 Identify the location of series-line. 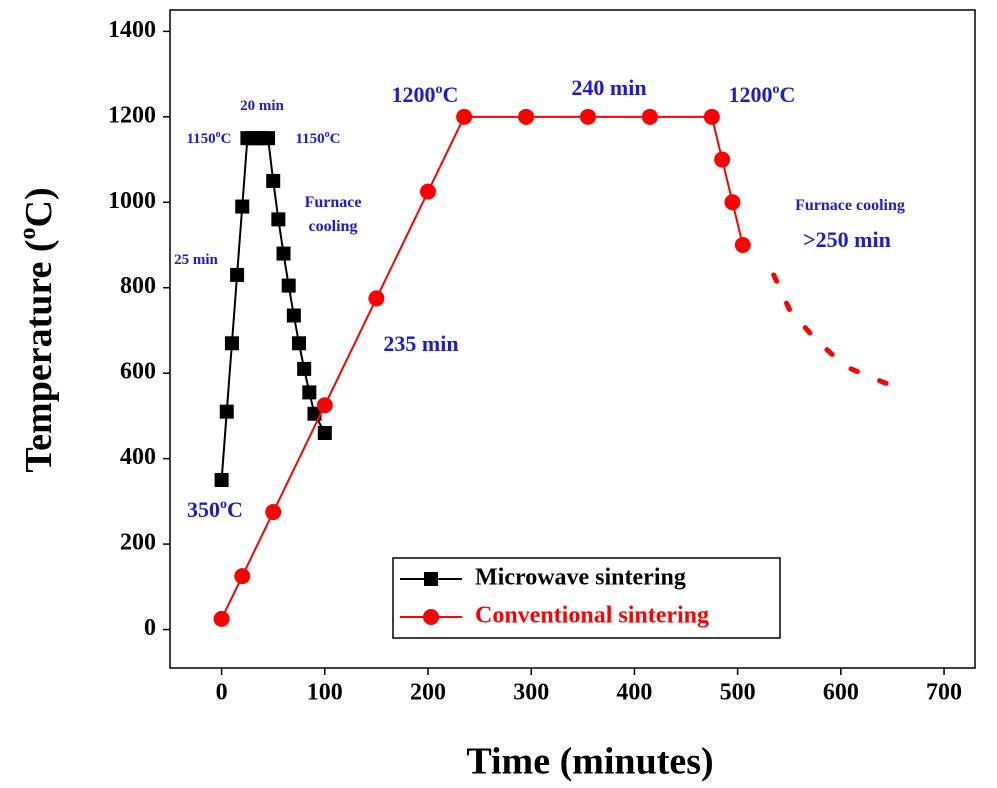
(273, 309).